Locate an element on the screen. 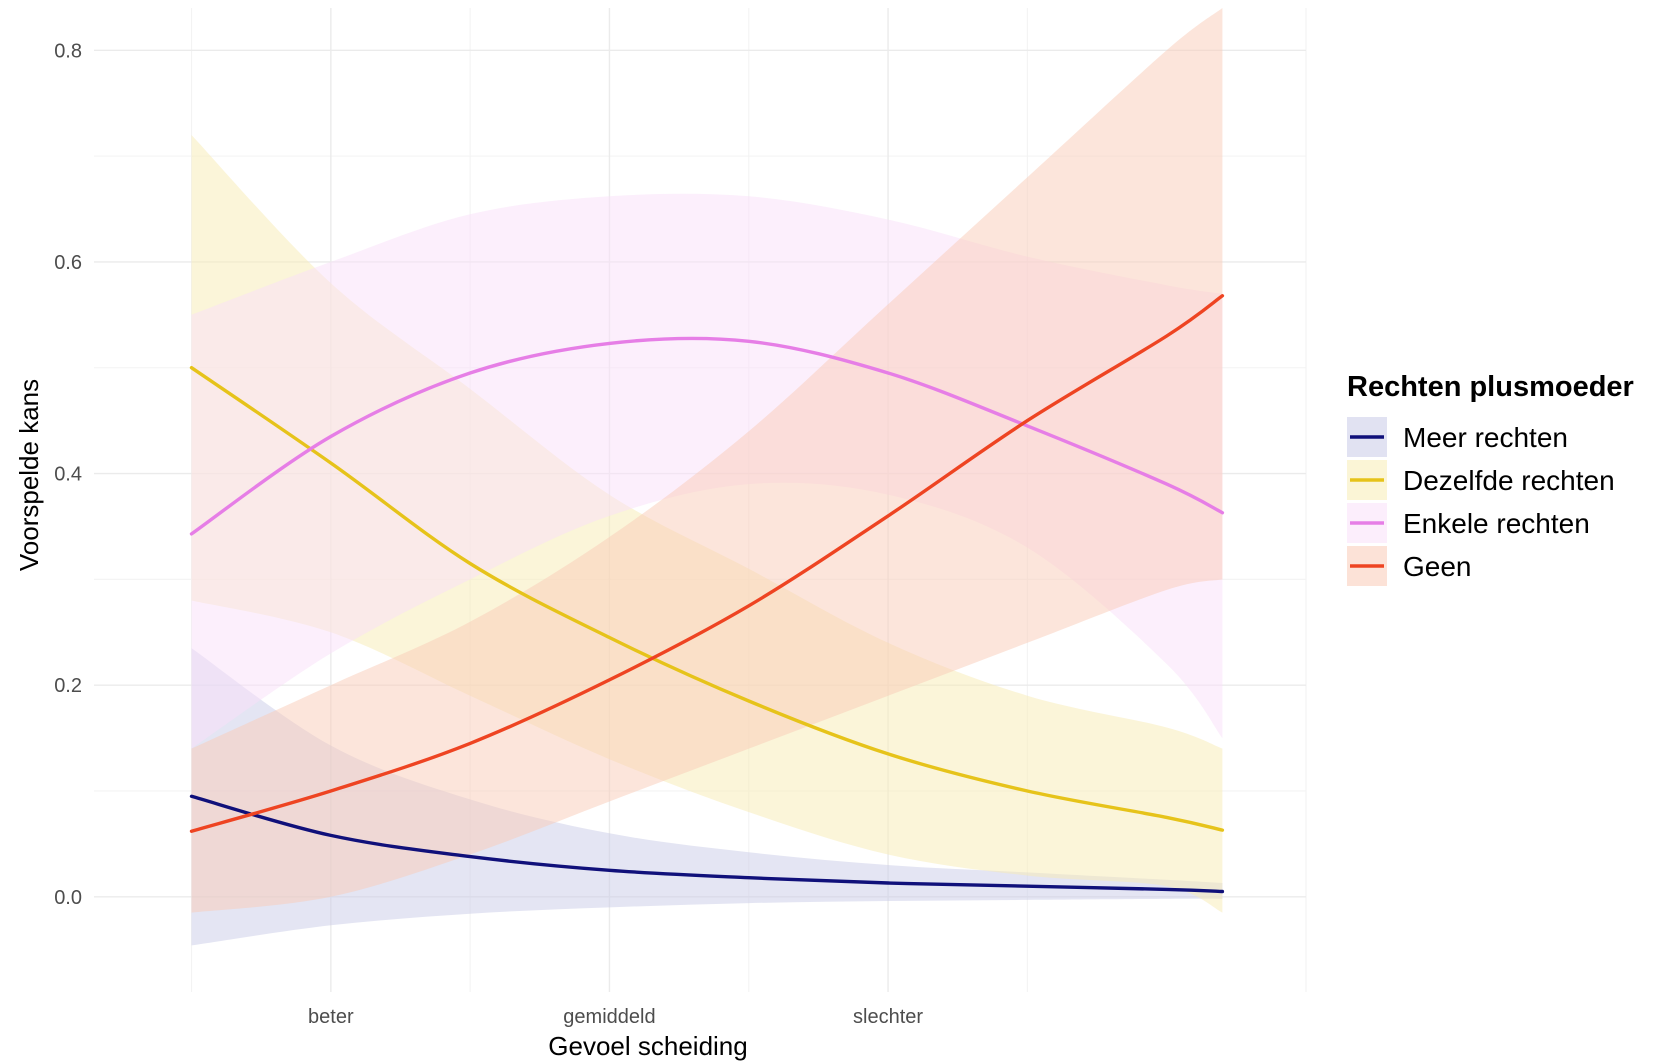  legend-label: Dezelfde rechten is located at coordinates (1509, 480).